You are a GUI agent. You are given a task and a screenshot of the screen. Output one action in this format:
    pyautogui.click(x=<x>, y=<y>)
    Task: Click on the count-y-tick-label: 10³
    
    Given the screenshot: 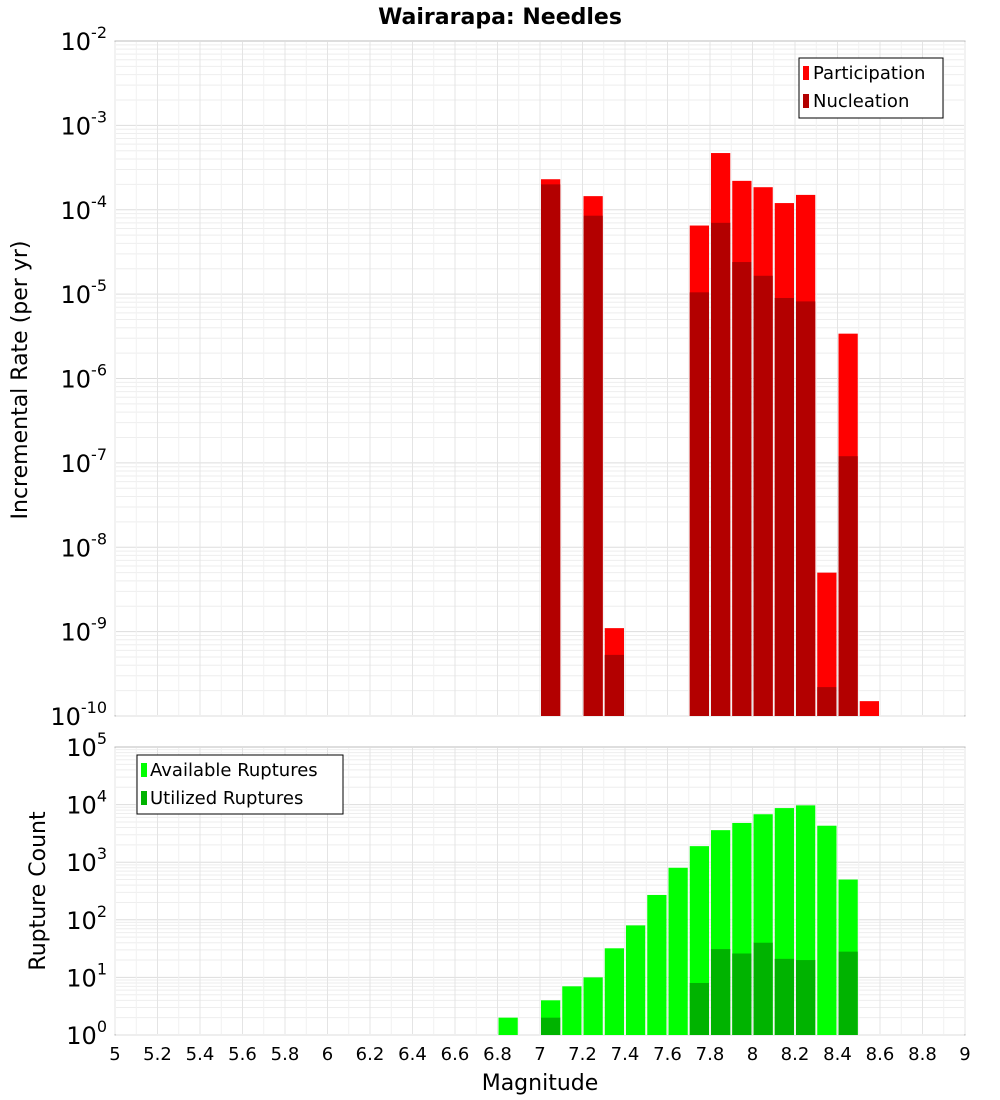 What is the action you would take?
    pyautogui.click(x=86, y=860)
    